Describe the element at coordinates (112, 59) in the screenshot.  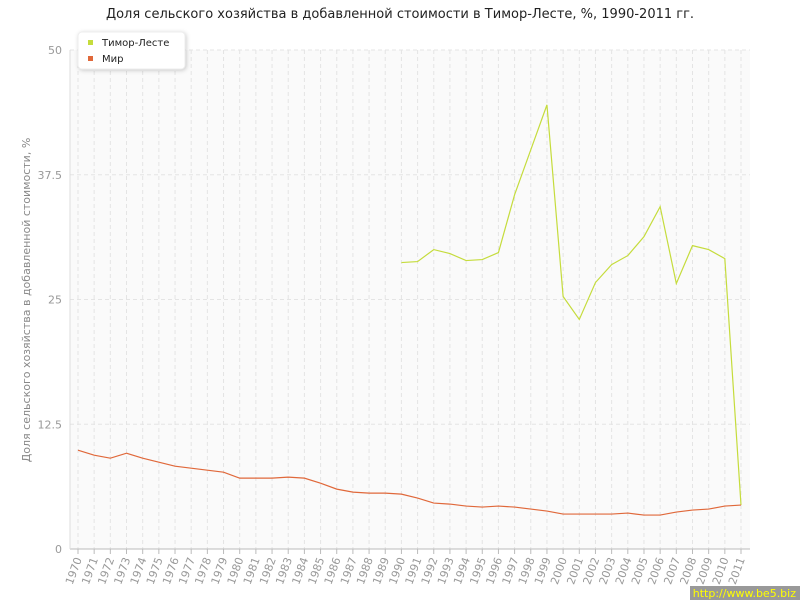
I see `legend-label: Мир` at that location.